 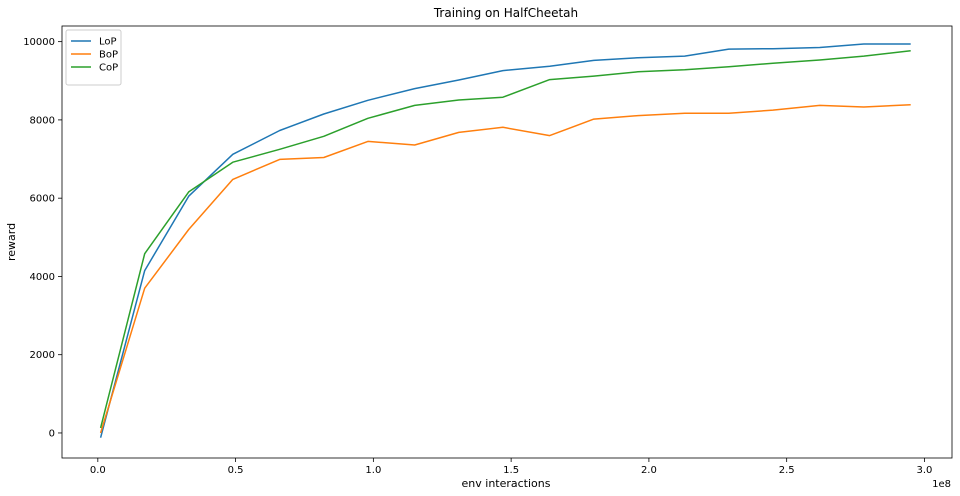 What do you see at coordinates (42, 238) in the screenshot?
I see `y-axis: 0 2000 4000 6000 8000 10000` at bounding box center [42, 238].